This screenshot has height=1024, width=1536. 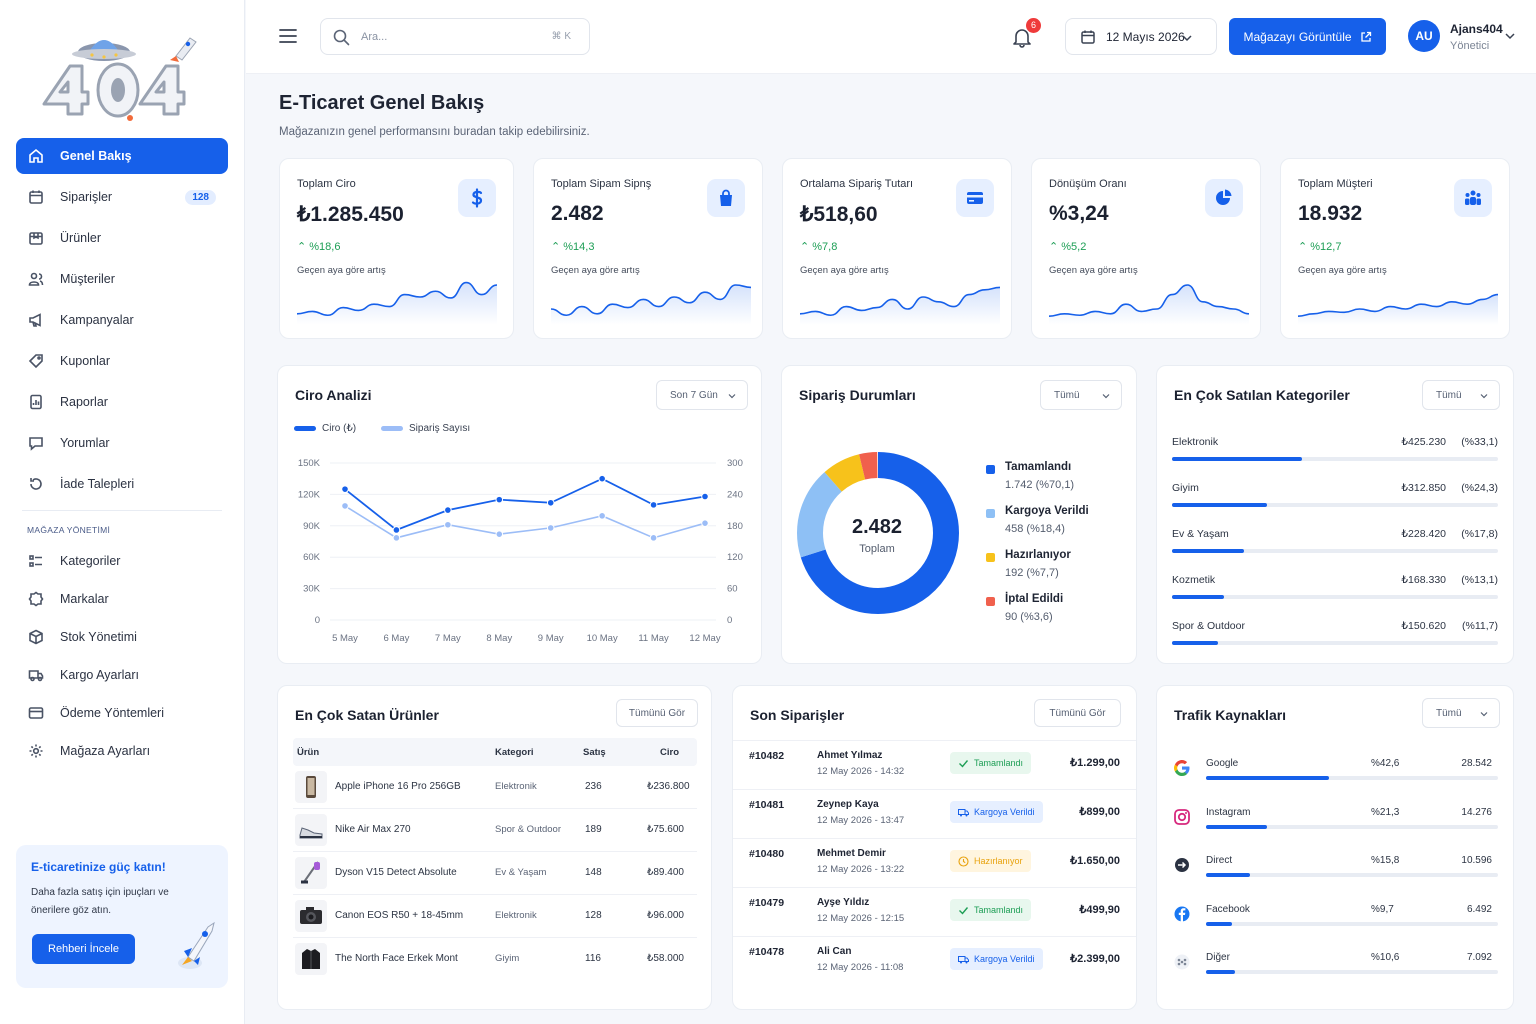 I want to click on order-id: #10478, so click(x=767, y=952).